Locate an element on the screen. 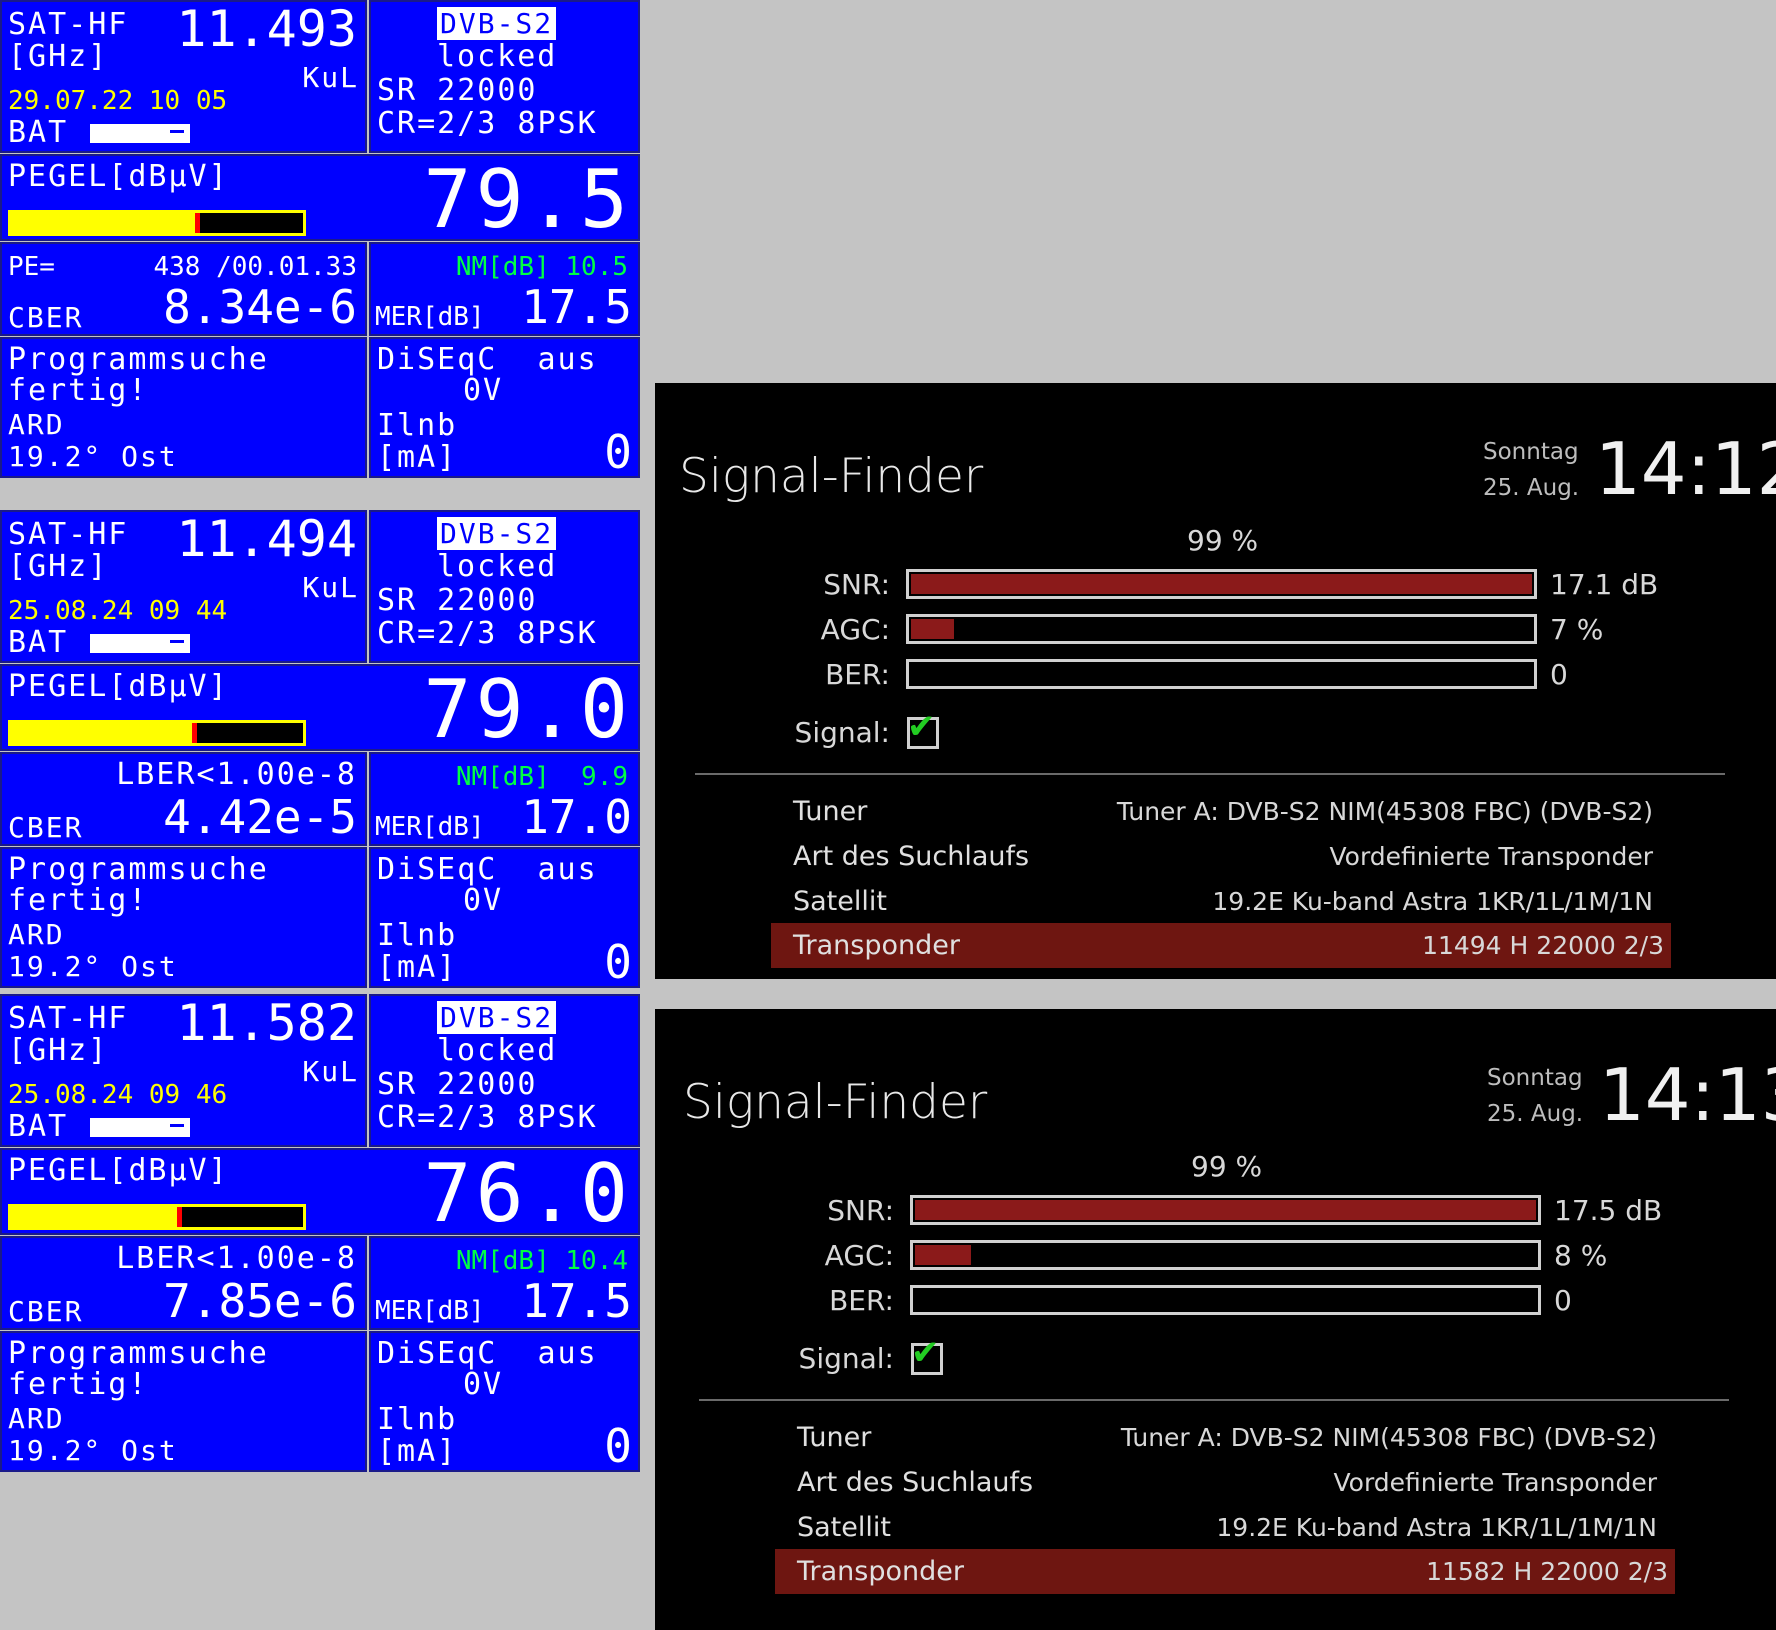 Image resolution: width=1776 pixels, height=1630 pixels. search-type-label: Art des Suchlaufs is located at coordinates (911, 856).